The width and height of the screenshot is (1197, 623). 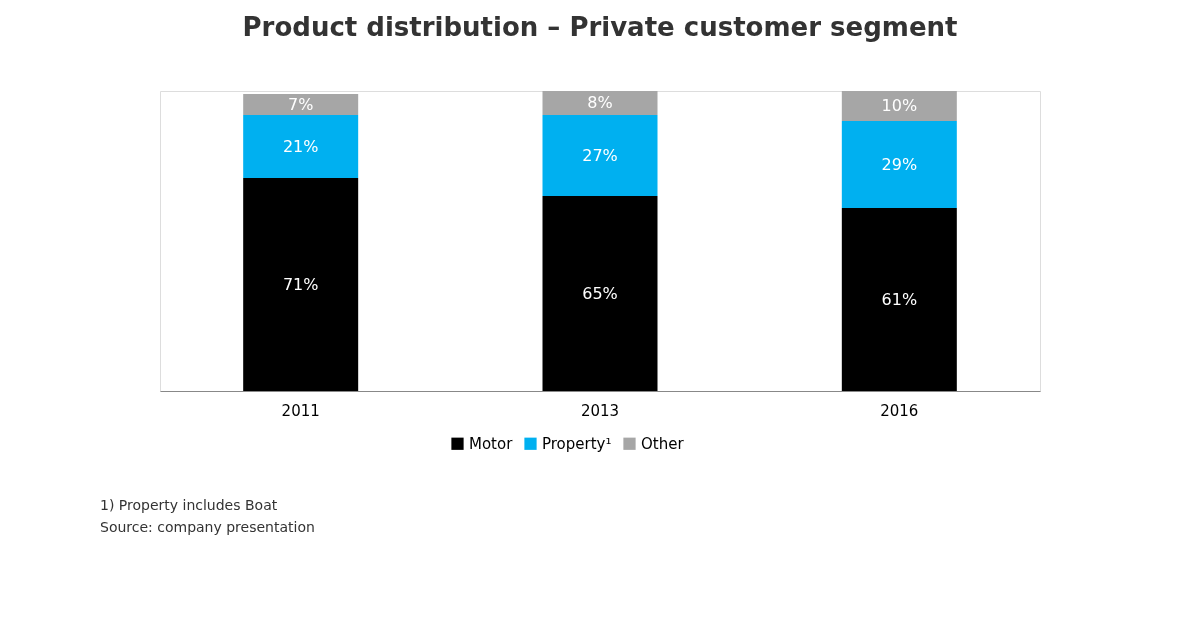 I want to click on data-label: 7%, so click(x=300, y=104).